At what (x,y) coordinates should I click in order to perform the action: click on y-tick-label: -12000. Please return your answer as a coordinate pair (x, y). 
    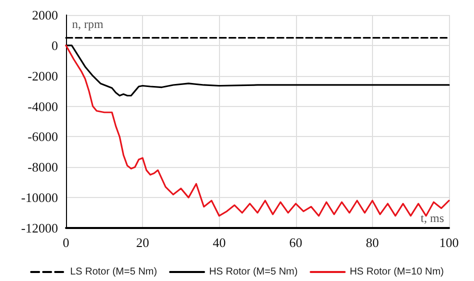
    Looking at the image, I should click on (39, 228).